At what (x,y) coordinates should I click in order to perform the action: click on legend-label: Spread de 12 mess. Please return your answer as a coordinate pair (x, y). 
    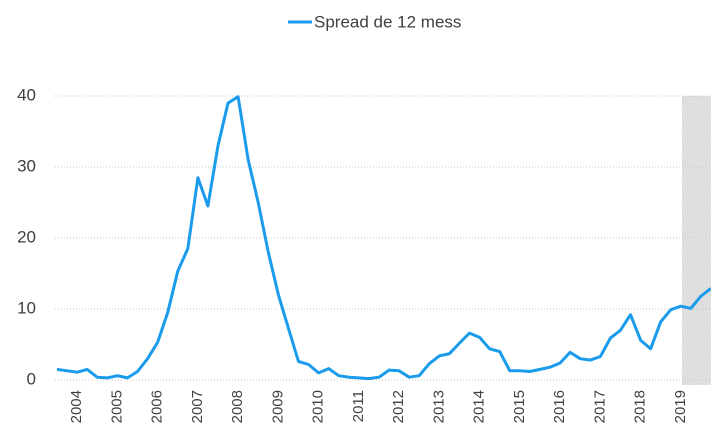
    Looking at the image, I should click on (387, 21).